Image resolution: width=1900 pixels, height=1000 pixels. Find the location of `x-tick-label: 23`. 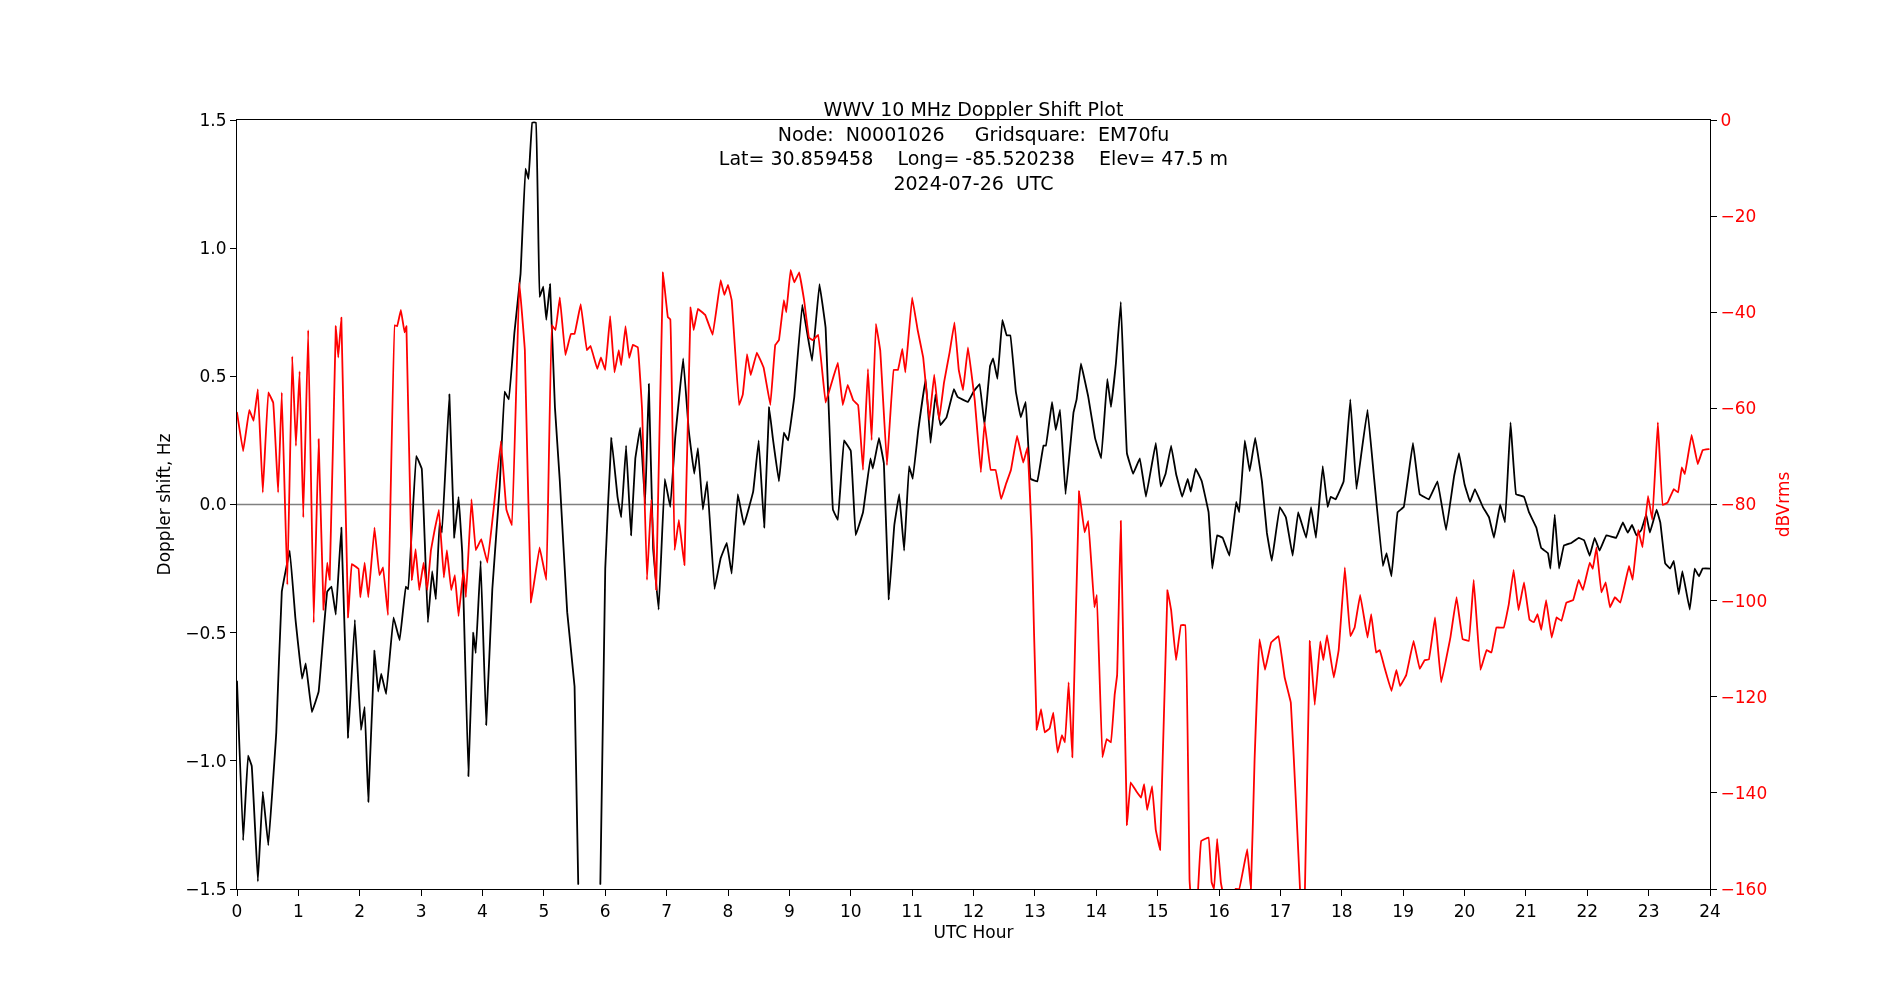

x-tick-label: 23 is located at coordinates (1648, 910).